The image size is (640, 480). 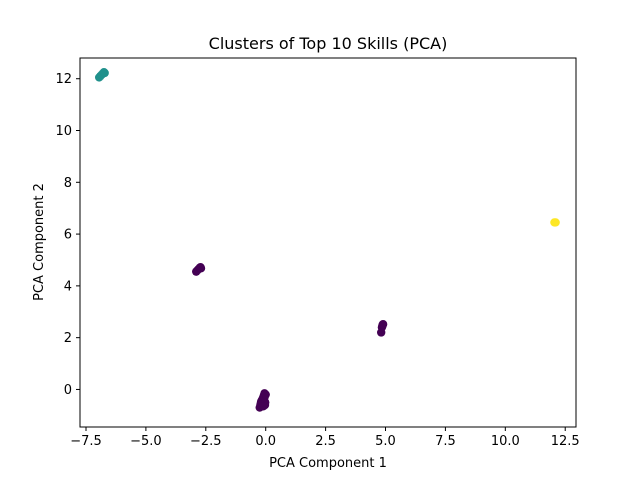 I want to click on x-tick-label: −5.0, so click(x=146, y=441).